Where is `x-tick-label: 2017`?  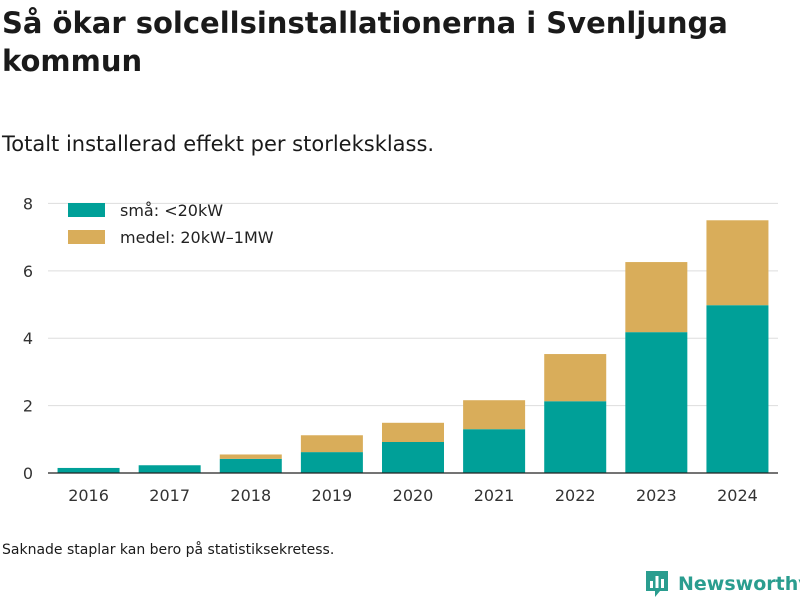 x-tick-label: 2017 is located at coordinates (169, 495).